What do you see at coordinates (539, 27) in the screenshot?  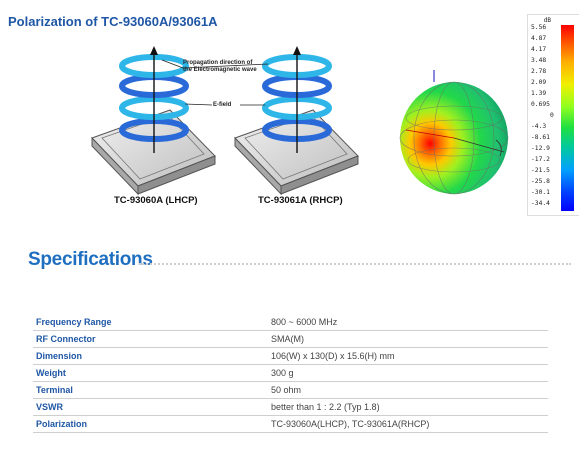 I see `colorbar-tick: 5.56` at bounding box center [539, 27].